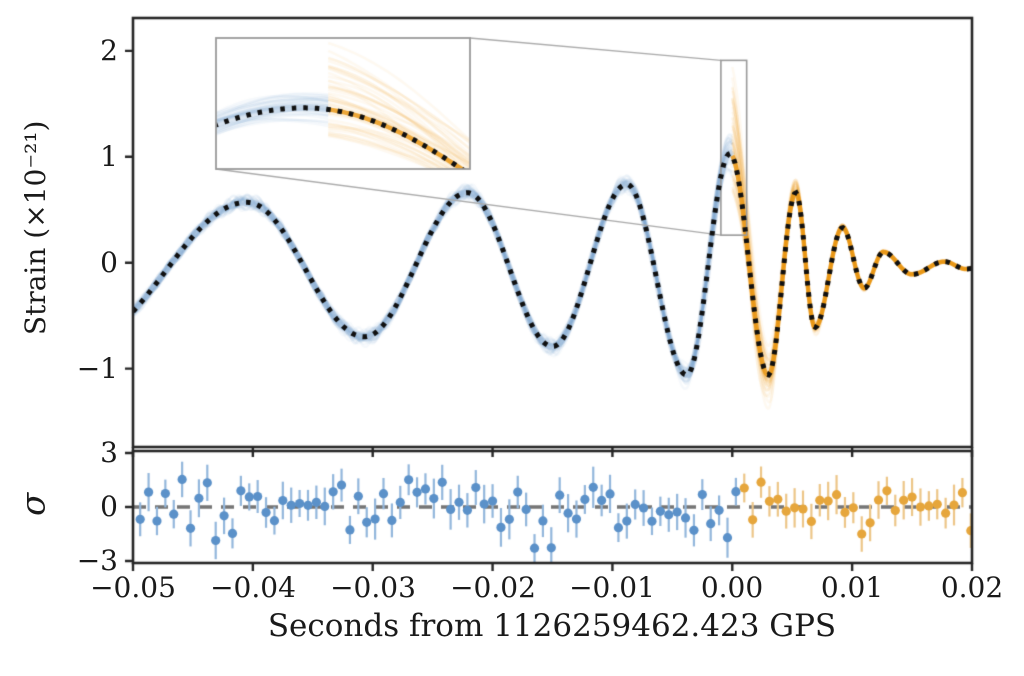  I want to click on xtick-000: 0.00, so click(732, 587).